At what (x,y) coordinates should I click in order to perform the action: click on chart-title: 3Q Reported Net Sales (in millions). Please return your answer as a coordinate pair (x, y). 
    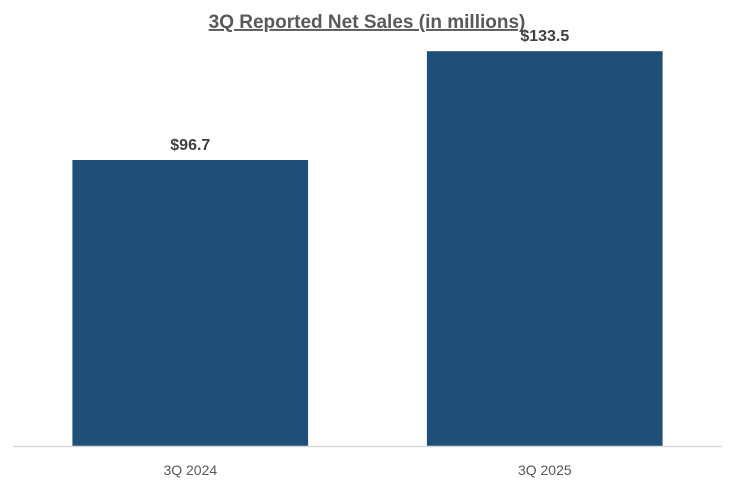
    Looking at the image, I should click on (367, 22).